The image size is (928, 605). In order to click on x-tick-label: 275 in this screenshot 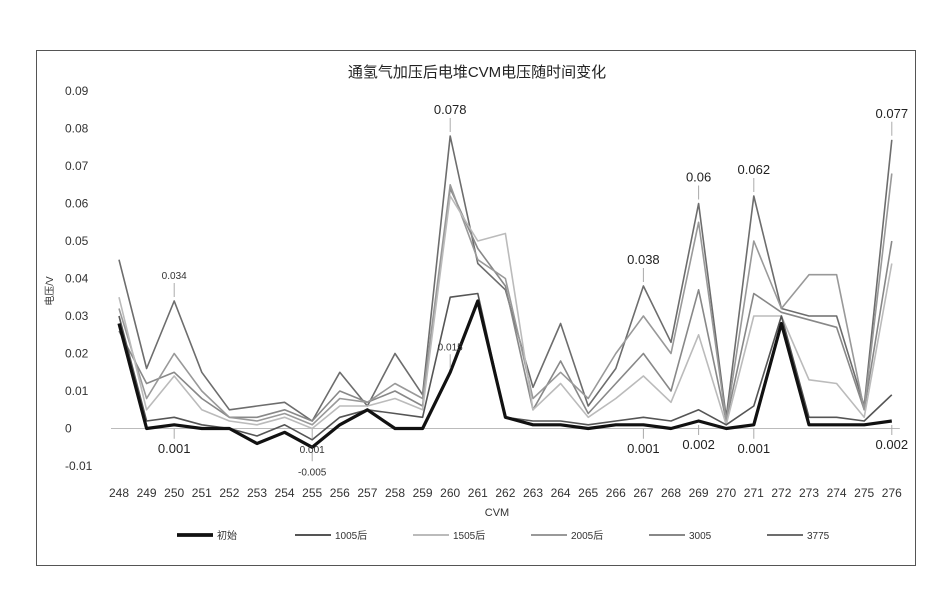, I will do `click(864, 493)`.